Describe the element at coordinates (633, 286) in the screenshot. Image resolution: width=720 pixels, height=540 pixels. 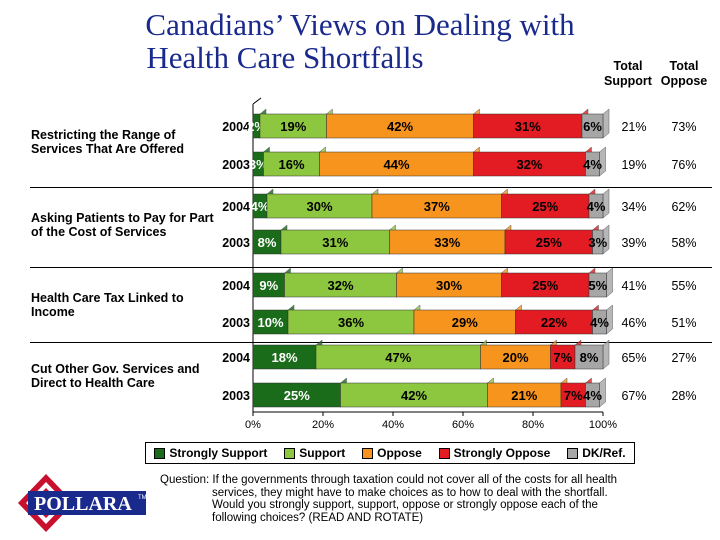
I see `total-support-value: 41%` at that location.